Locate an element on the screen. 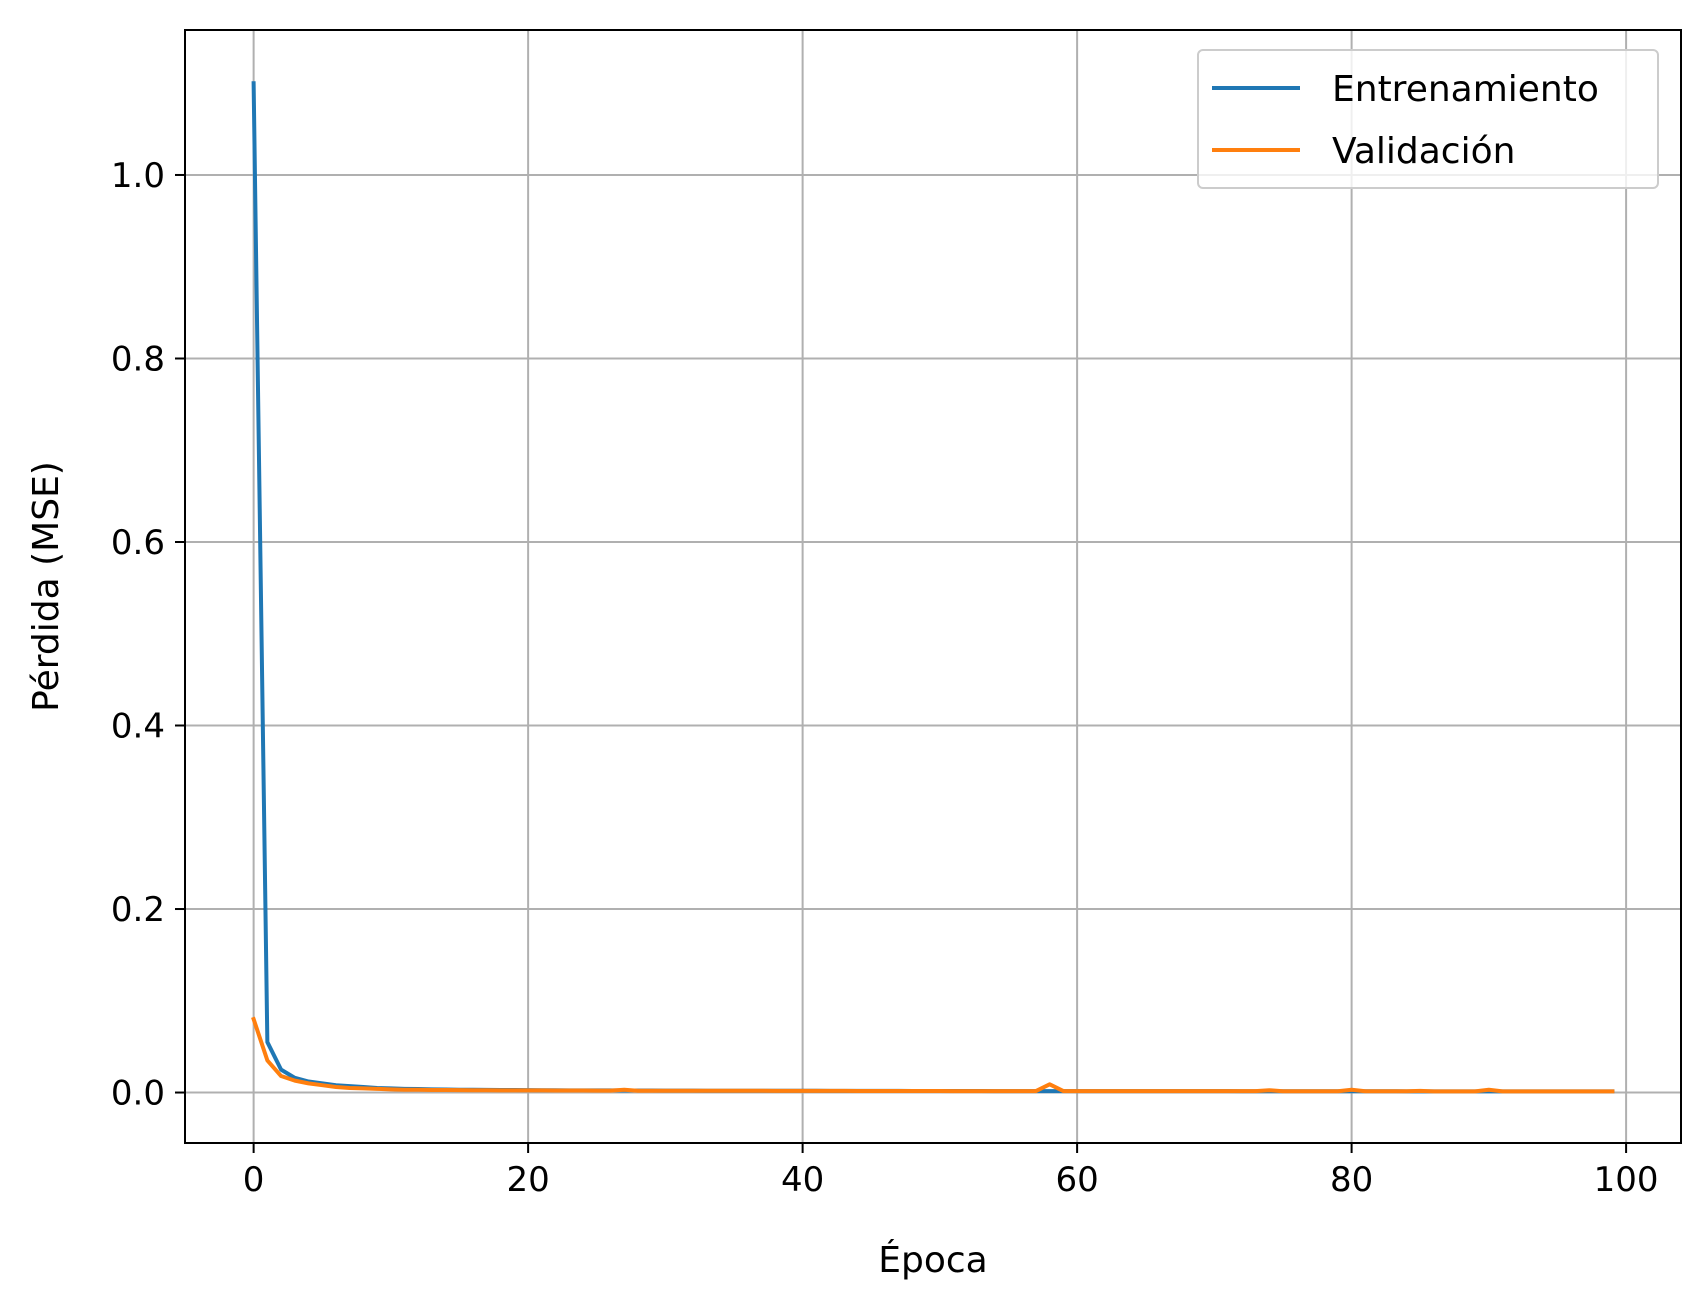 Image resolution: width=1702 pixels, height=1305 pixels. y-tick-label: 0.2 is located at coordinates (138, 910).